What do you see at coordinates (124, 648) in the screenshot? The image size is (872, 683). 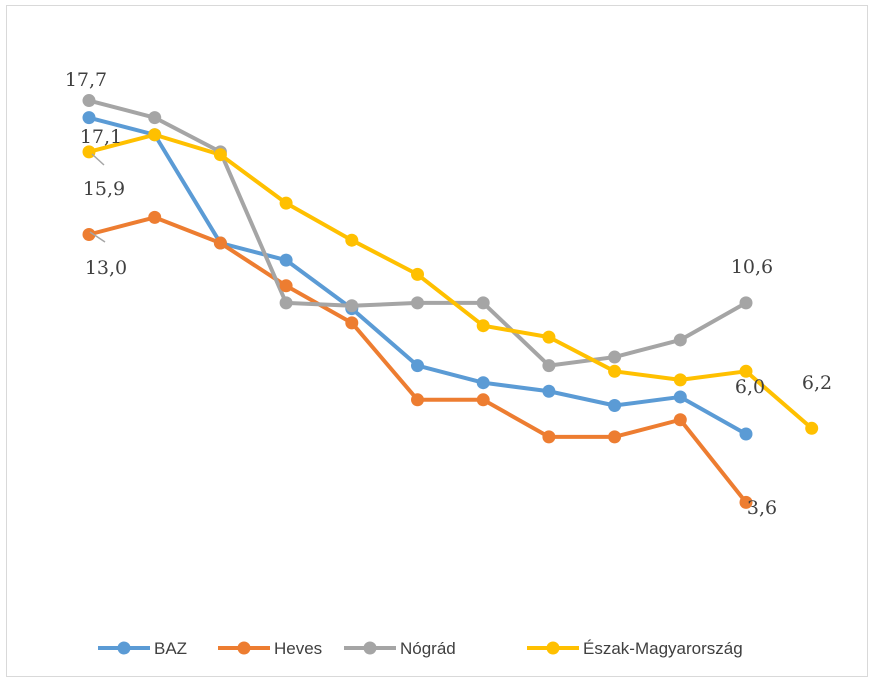 I see `legend-swatch-marker-baz` at bounding box center [124, 648].